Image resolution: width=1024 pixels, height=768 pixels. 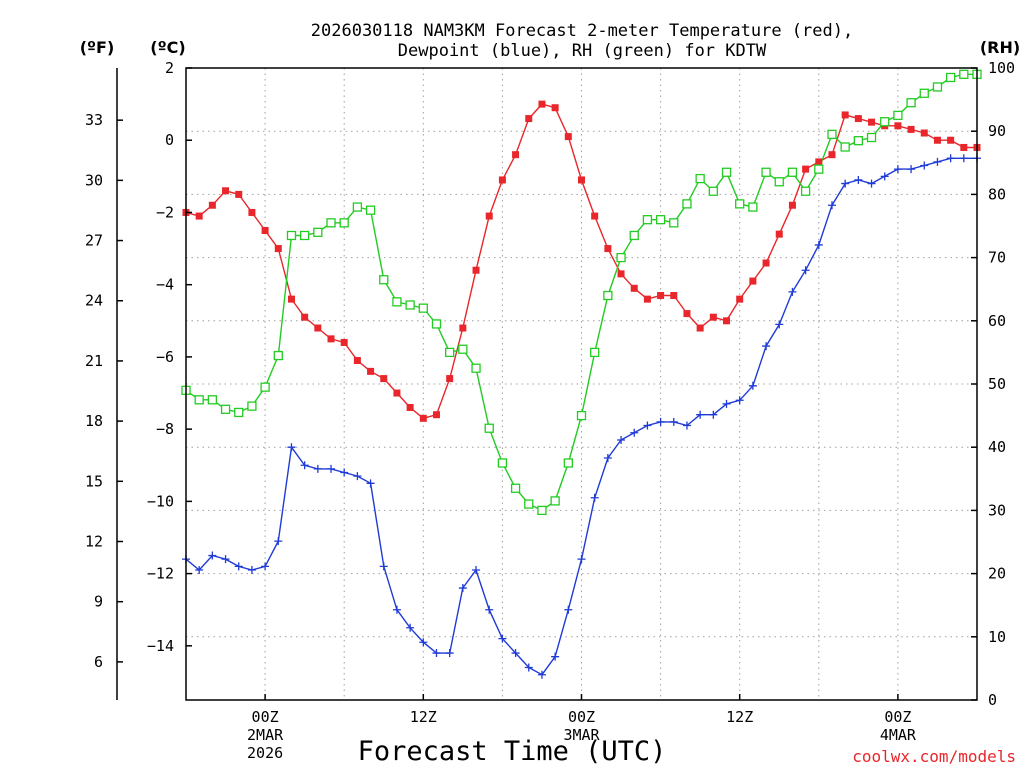 What do you see at coordinates (581, 735) in the screenshot?
I see `x-tick-date-label: 3MAR` at bounding box center [581, 735].